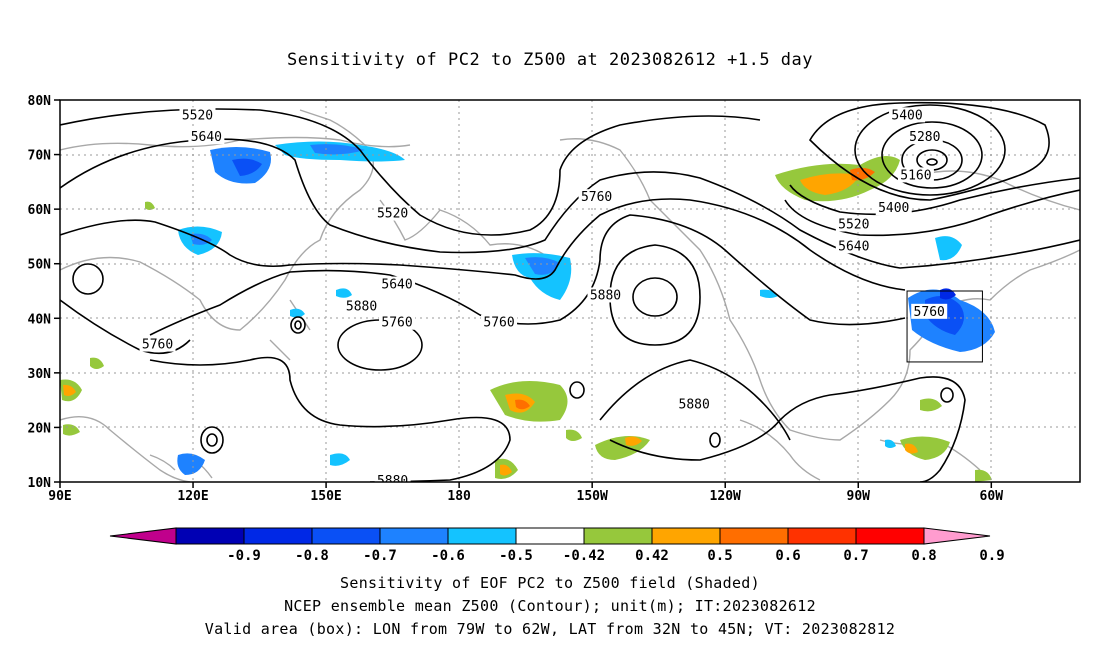  I want to click on lon-tick-label: 60W, so click(992, 496).